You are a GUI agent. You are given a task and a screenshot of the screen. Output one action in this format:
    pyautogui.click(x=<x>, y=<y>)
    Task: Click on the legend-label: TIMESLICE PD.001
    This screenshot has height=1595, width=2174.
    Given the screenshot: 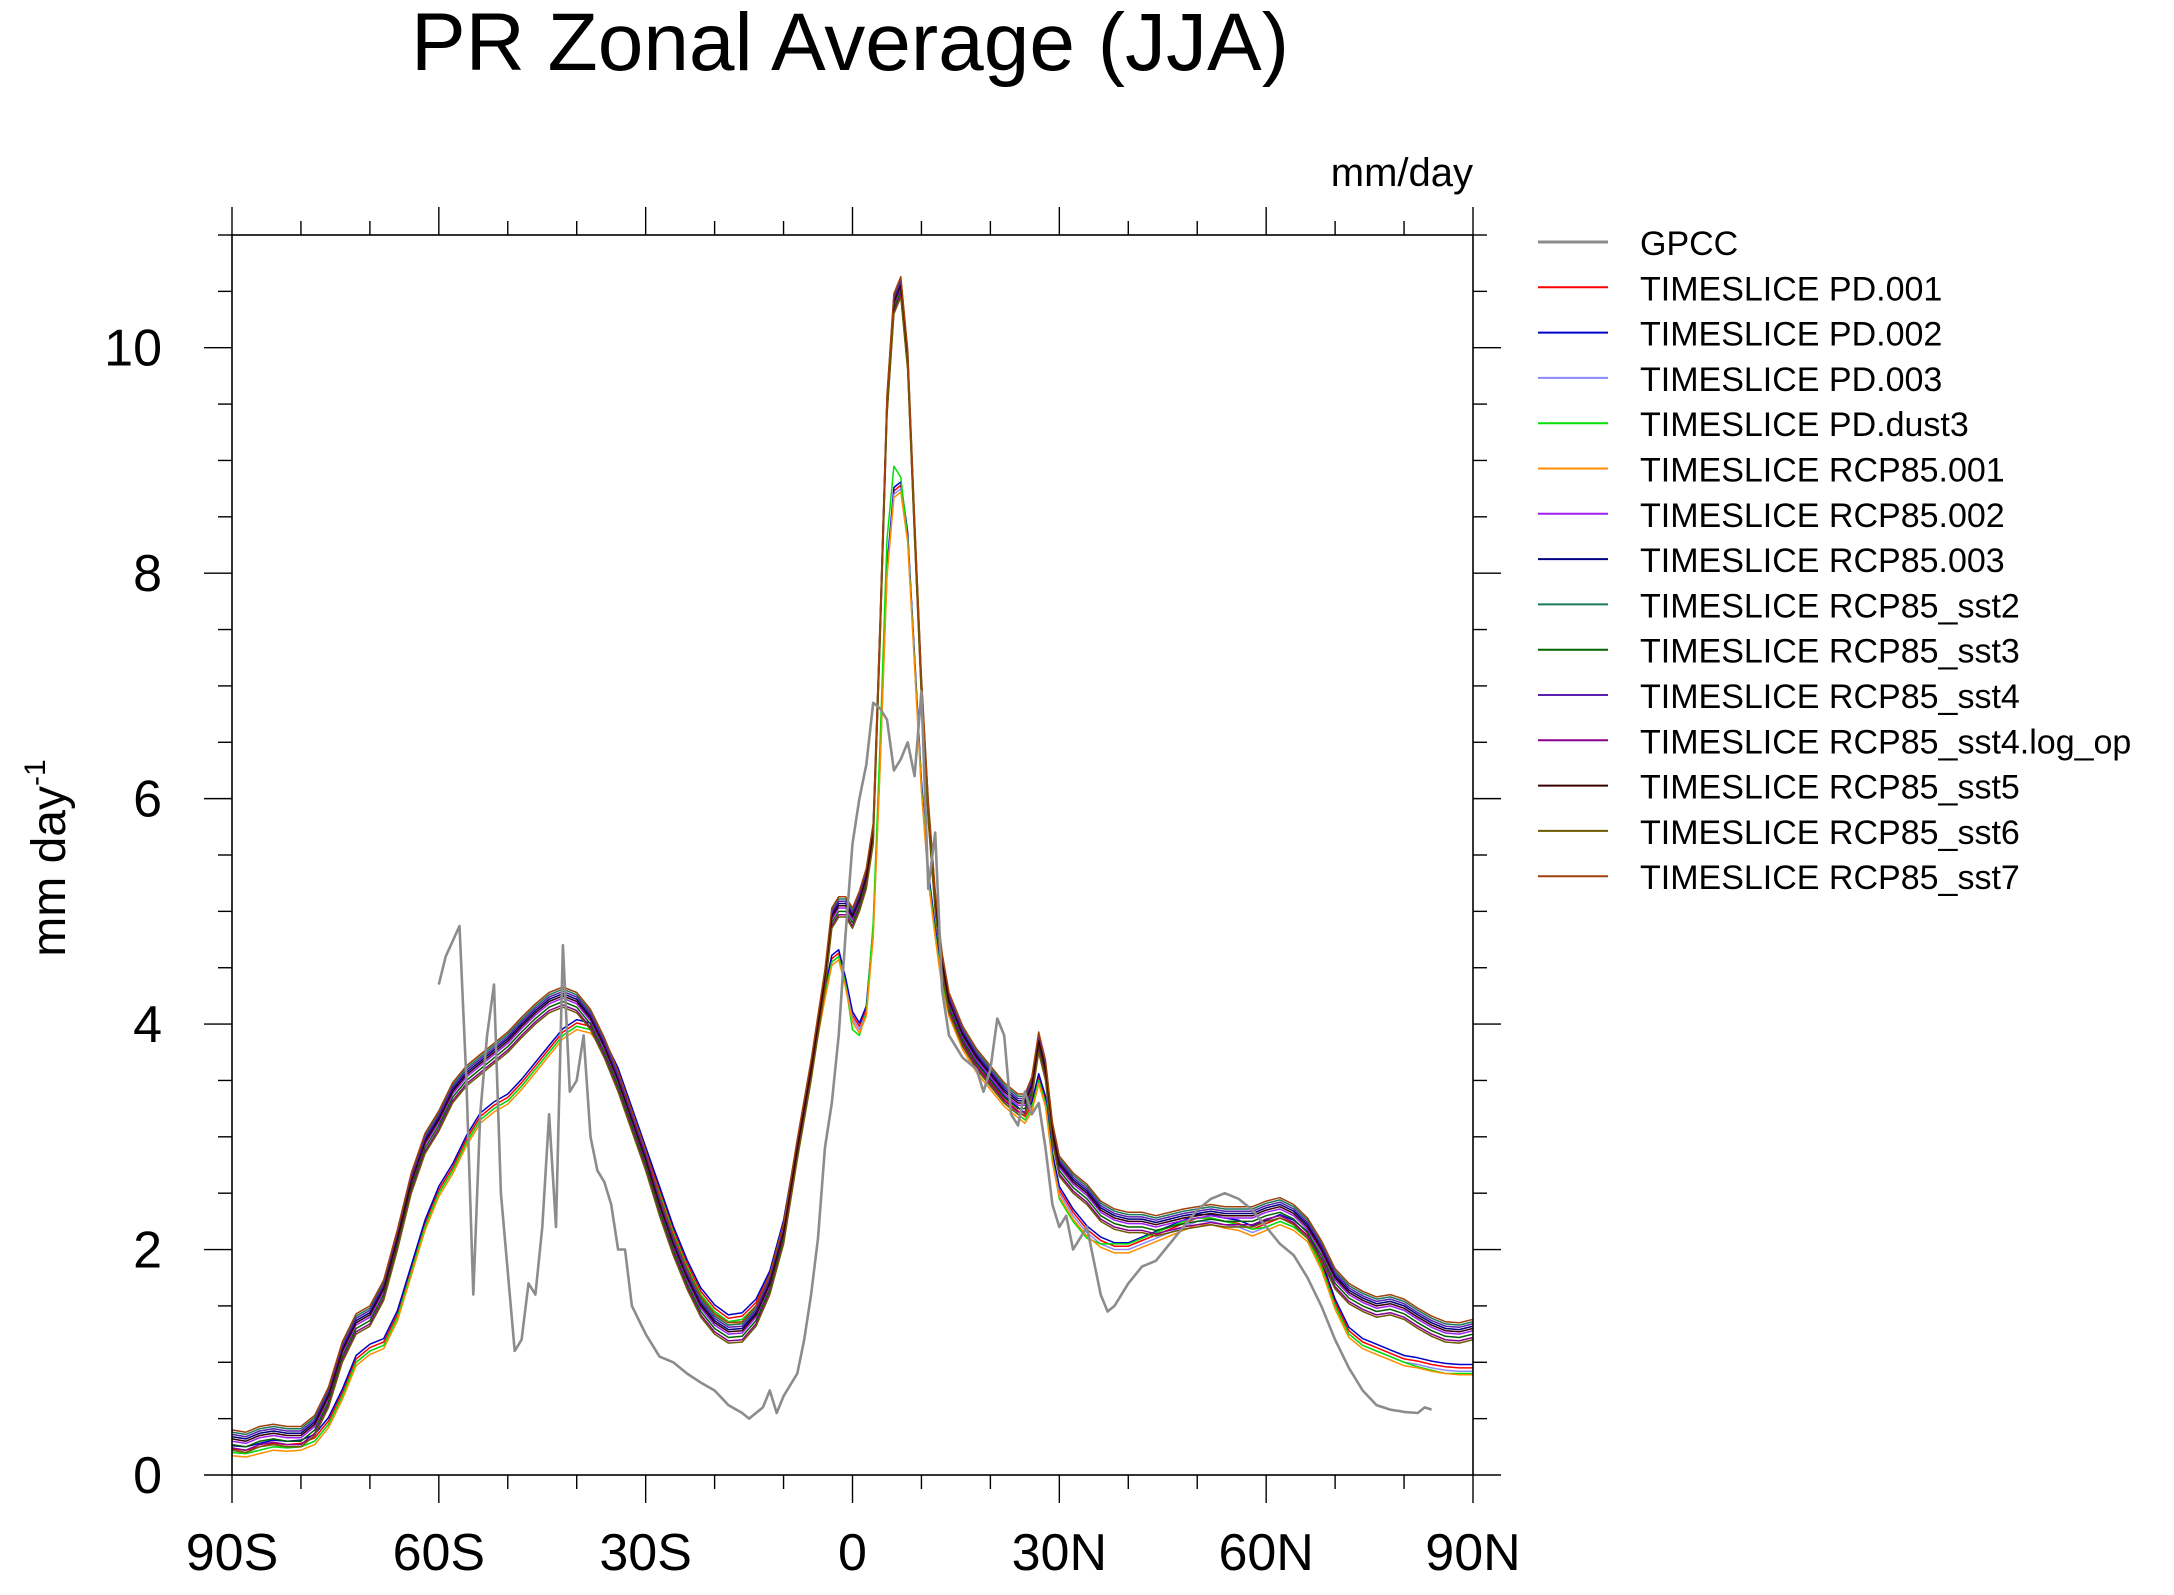 What is the action you would take?
    pyautogui.click(x=1791, y=289)
    